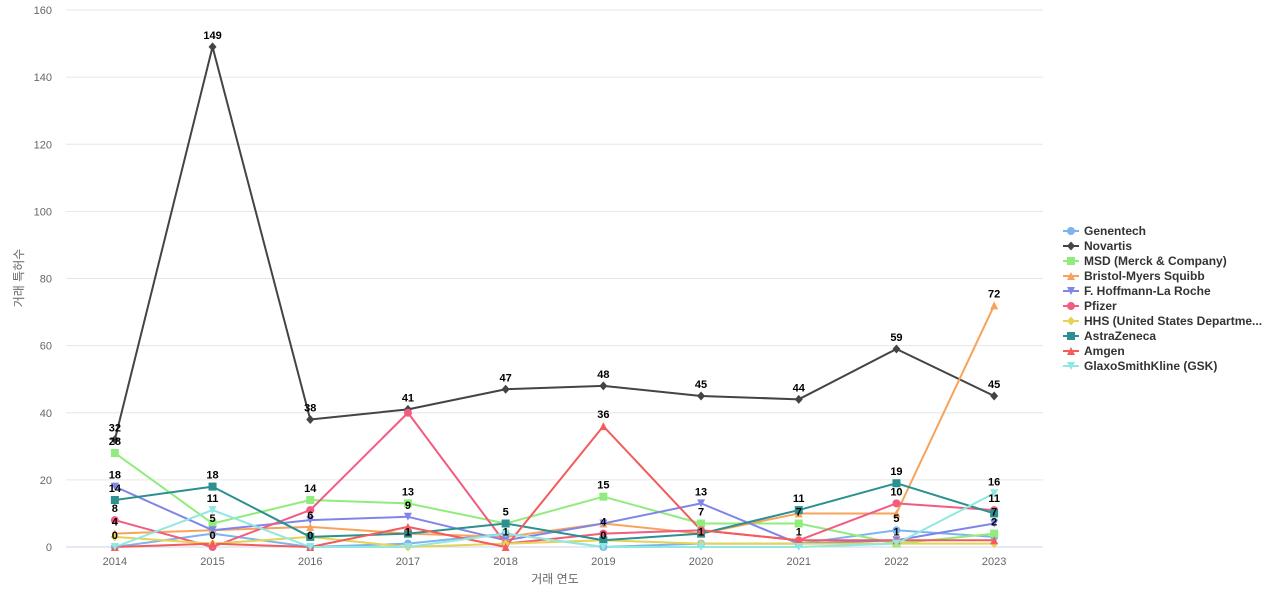 The image size is (1280, 600). I want to click on legend-item: GlaxoSmithKline (GSK), so click(1140, 366).